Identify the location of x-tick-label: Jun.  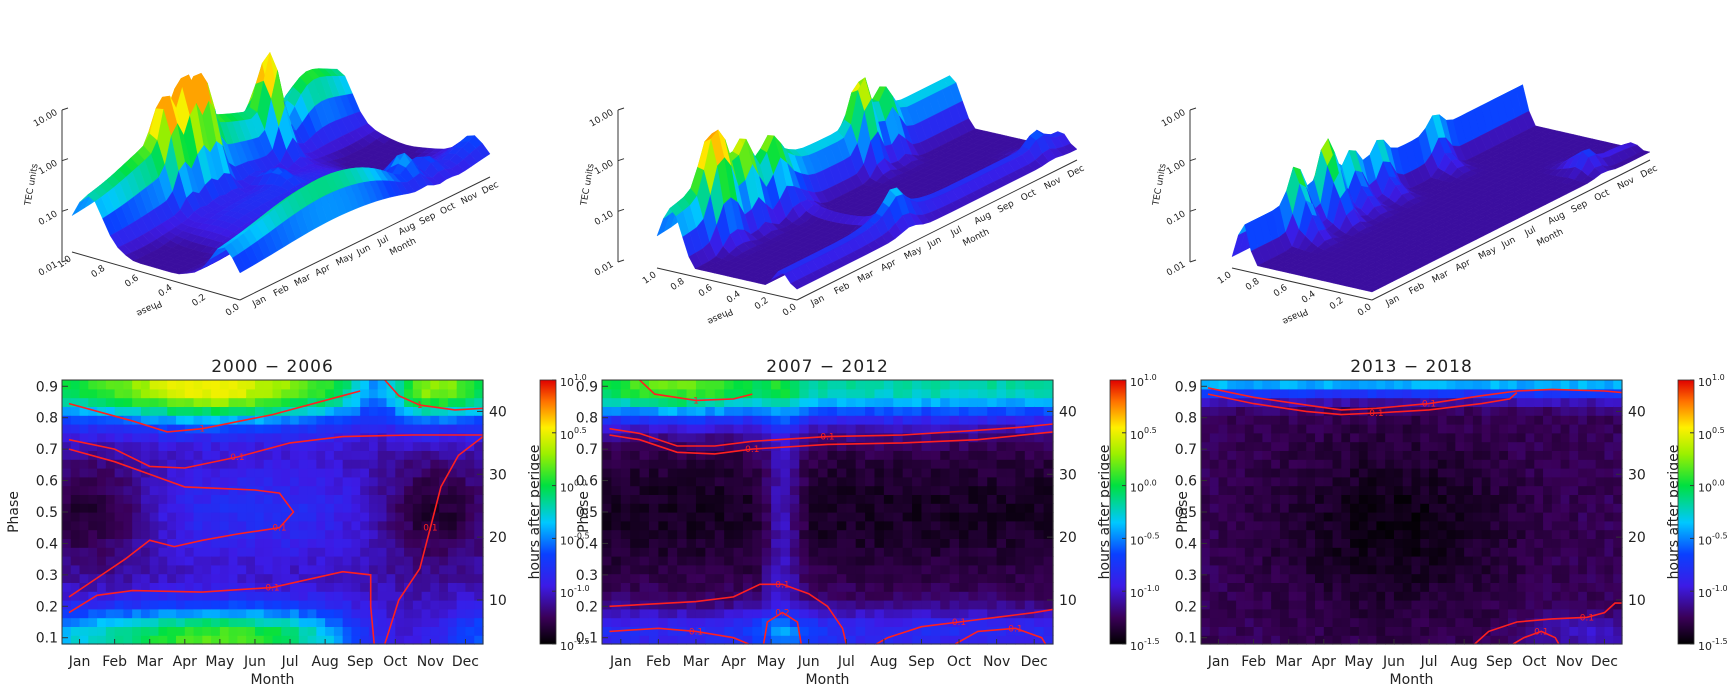
(1393, 662).